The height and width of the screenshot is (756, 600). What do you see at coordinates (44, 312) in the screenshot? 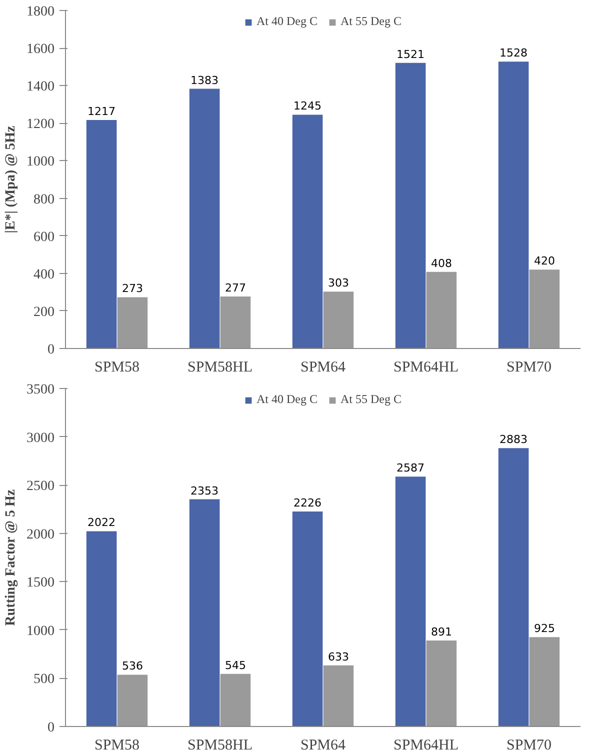
I see `y-tick-label: 200` at bounding box center [44, 312].